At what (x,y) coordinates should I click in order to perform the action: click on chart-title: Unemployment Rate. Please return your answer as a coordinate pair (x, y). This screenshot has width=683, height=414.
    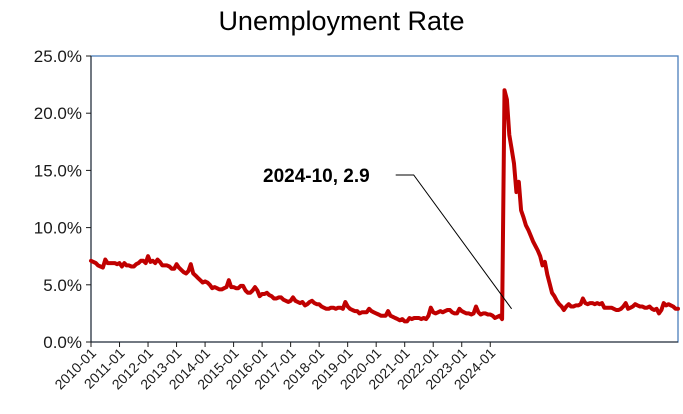
    Looking at the image, I should click on (341, 21).